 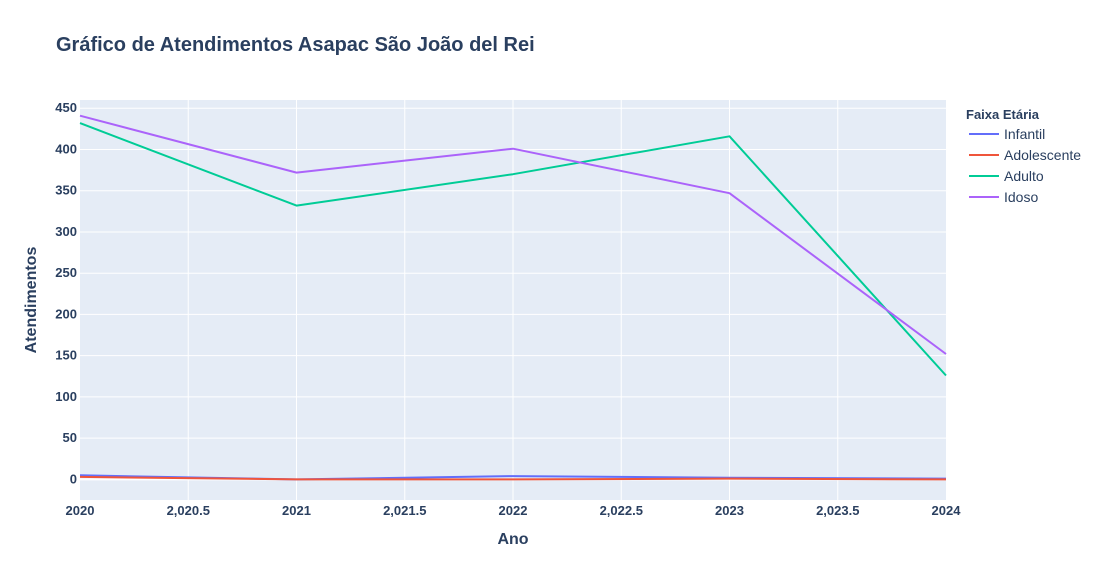 What do you see at coordinates (66, 313) in the screenshot?
I see `y-tick-label: 200` at bounding box center [66, 313].